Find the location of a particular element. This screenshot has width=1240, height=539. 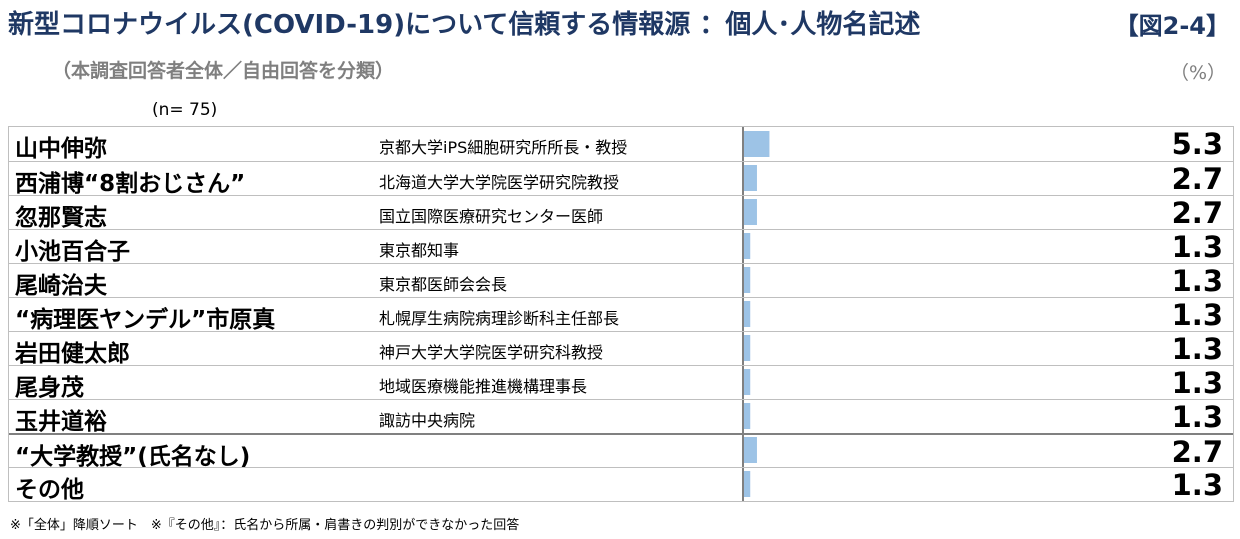

affiliation-label: 東京都知事 is located at coordinates (419, 250).